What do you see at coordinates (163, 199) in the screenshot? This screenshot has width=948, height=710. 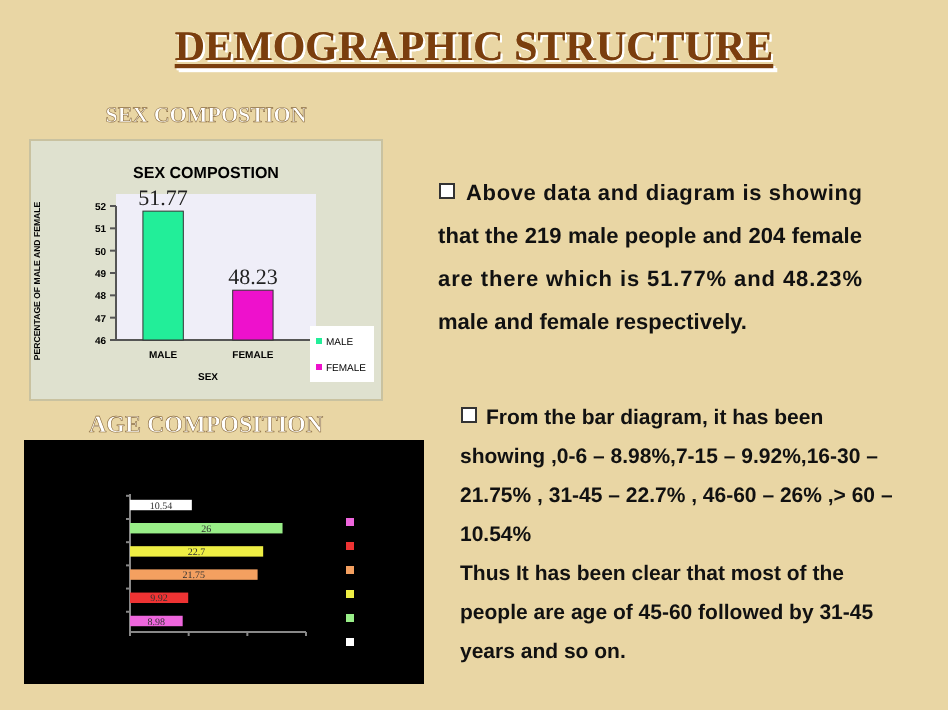 I see `data-label: 51.77` at bounding box center [163, 199].